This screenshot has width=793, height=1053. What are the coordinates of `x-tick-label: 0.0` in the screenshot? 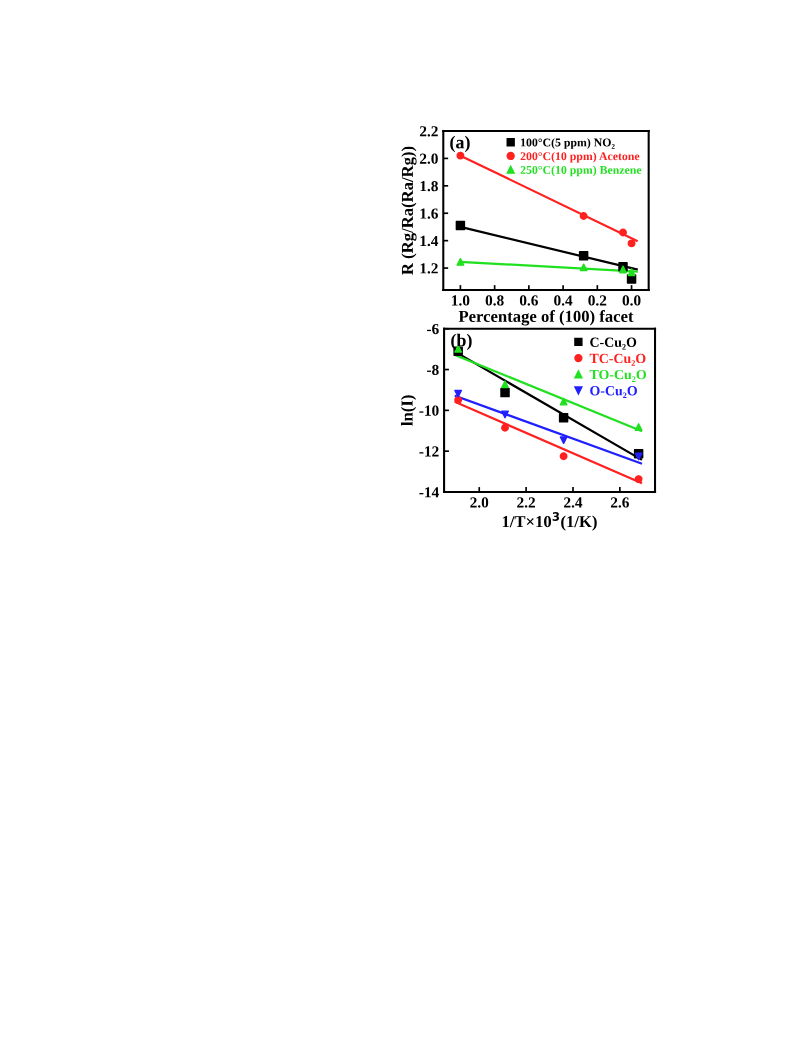 It's located at (631, 300).